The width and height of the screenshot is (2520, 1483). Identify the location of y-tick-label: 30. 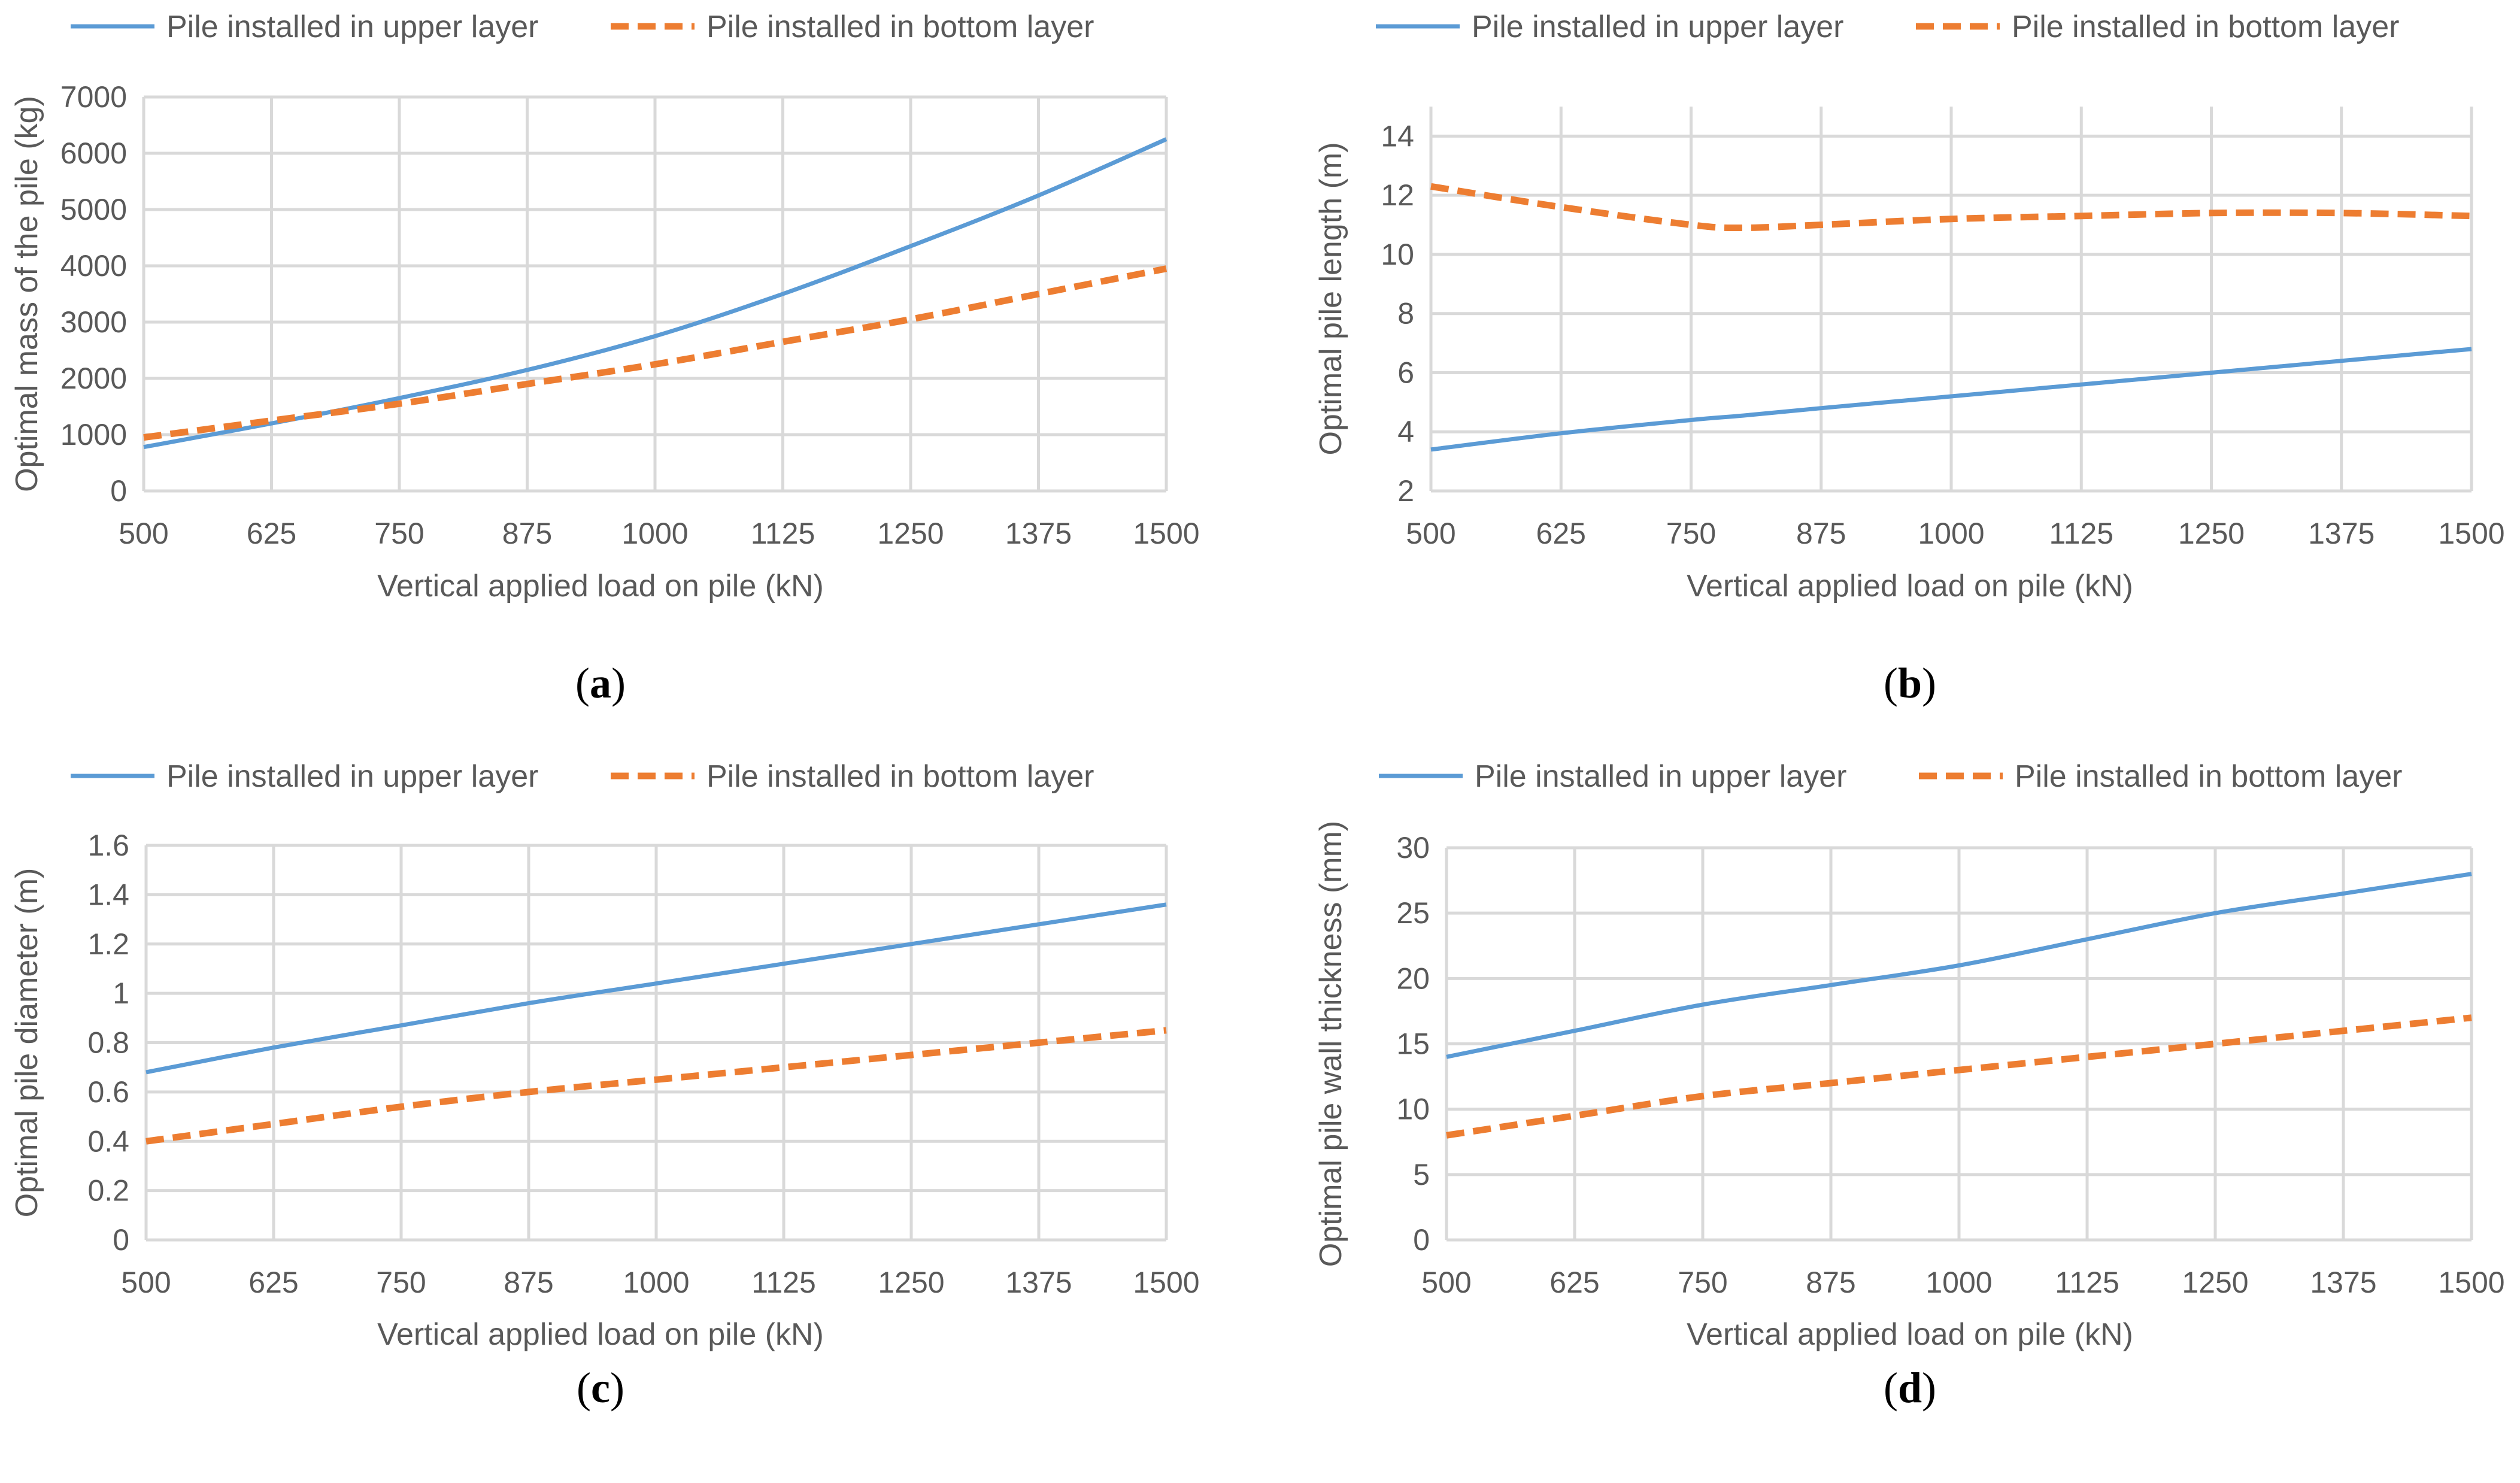
(1413, 848).